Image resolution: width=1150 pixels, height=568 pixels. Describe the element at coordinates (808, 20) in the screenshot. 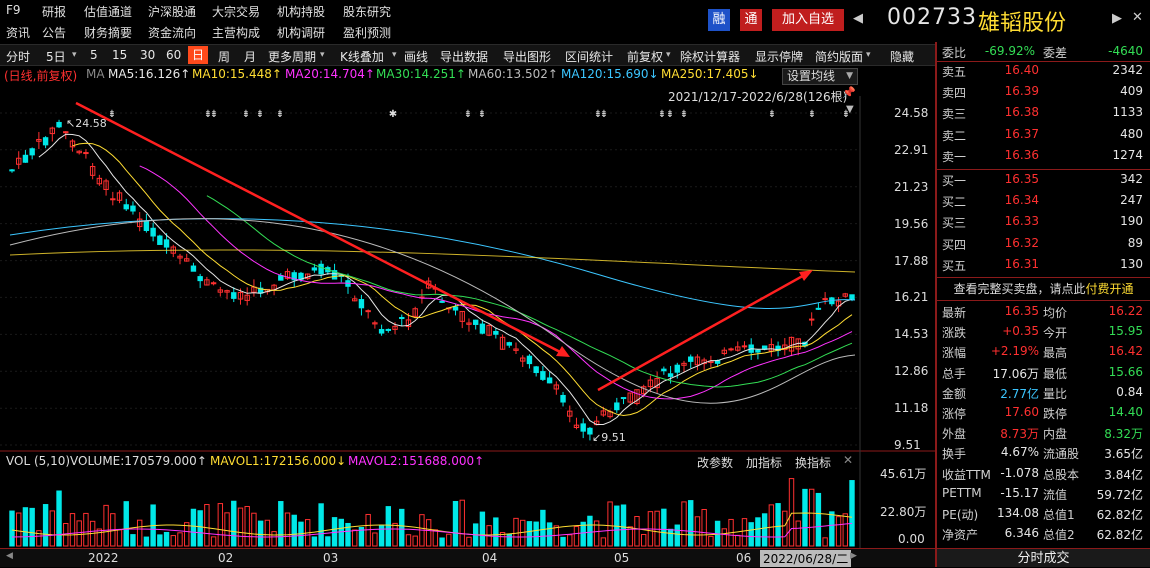

I see `add-watchlist-button: 加入自选` at that location.